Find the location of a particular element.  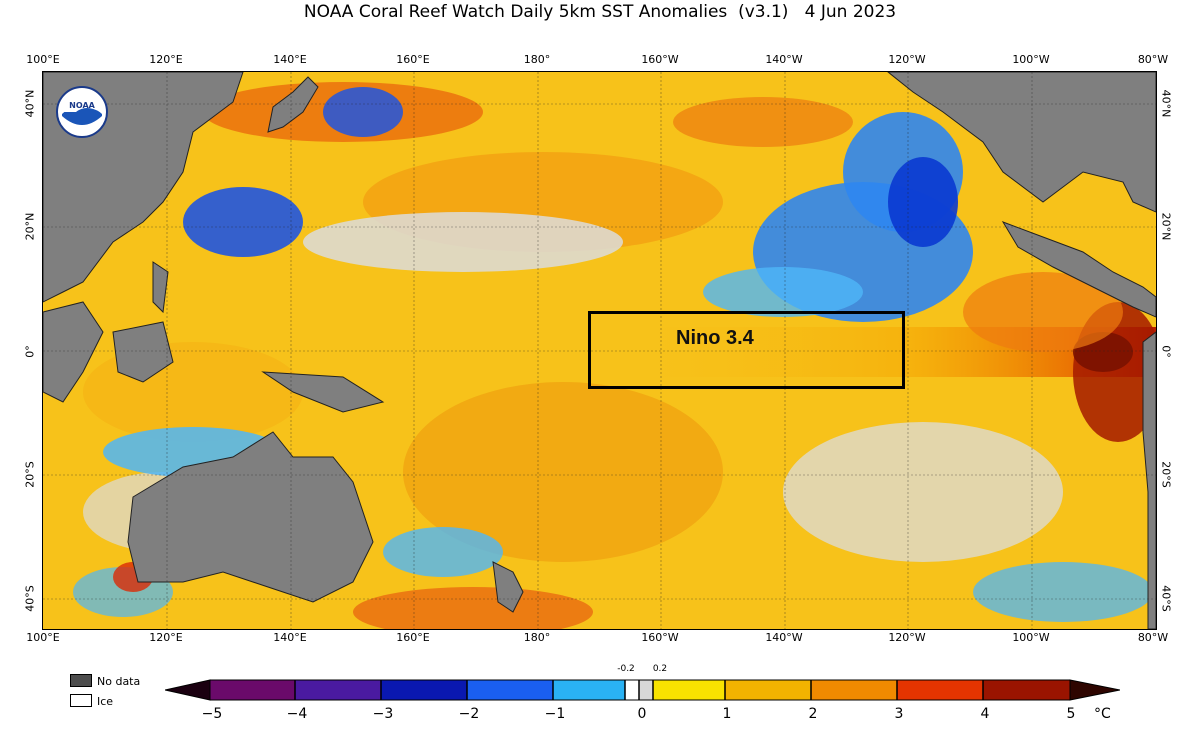

borneo-landmass is located at coordinates (143, 352).